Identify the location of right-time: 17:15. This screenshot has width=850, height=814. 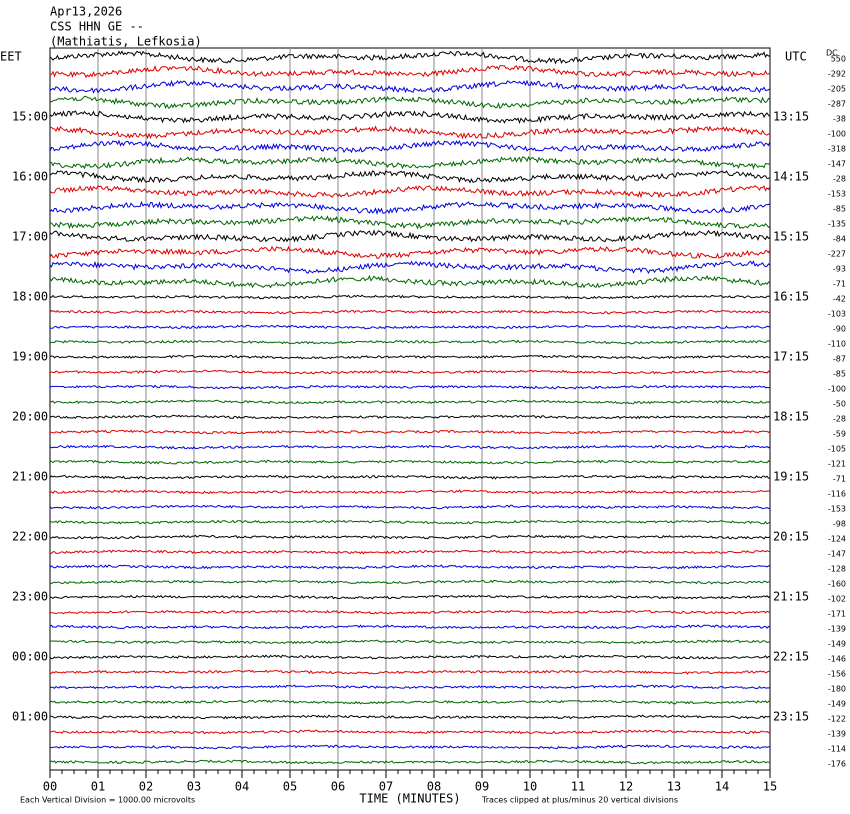
(791, 357).